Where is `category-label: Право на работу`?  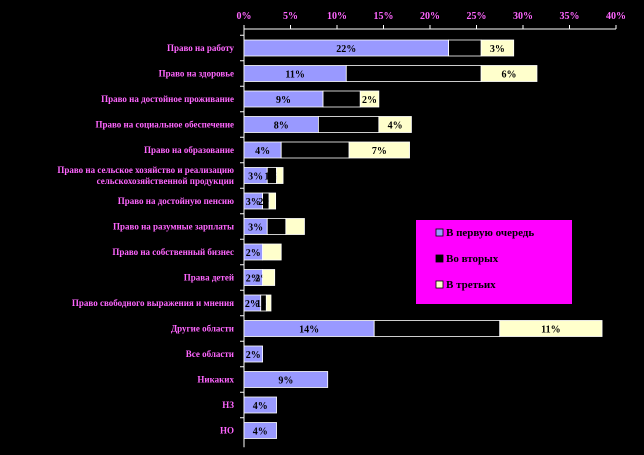 category-label: Право на работу is located at coordinates (201, 48).